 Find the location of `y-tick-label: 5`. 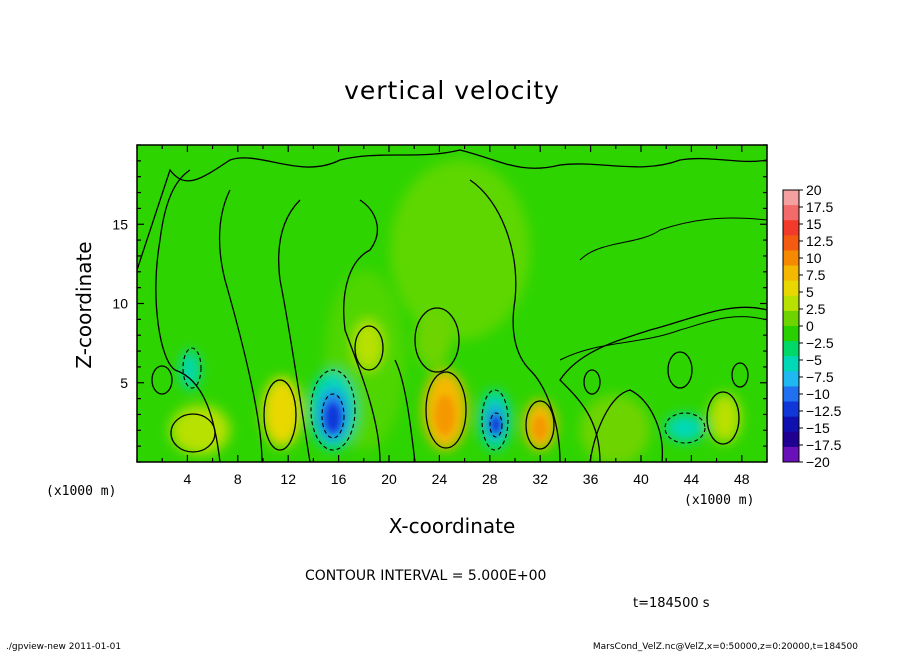

y-tick-label: 5 is located at coordinates (124, 383).